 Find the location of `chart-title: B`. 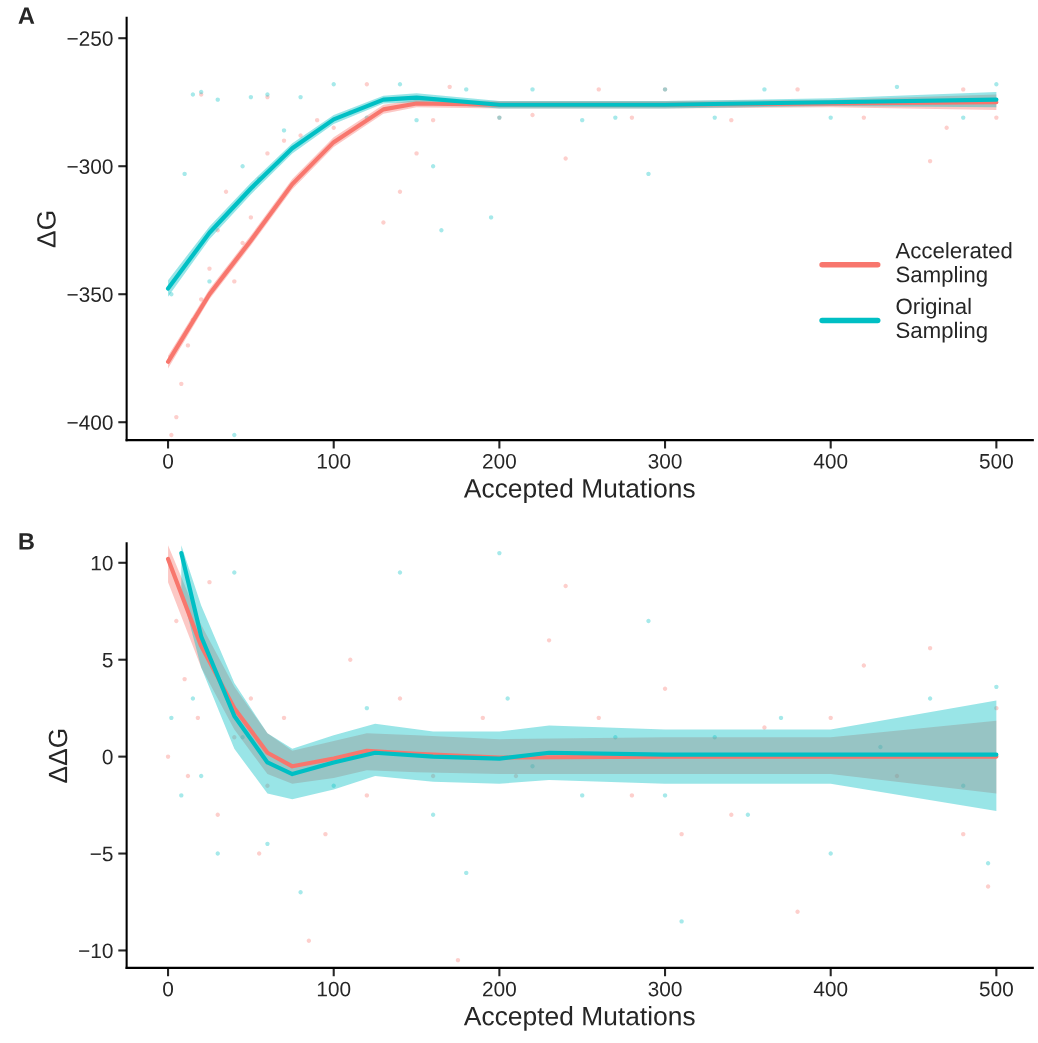

chart-title: B is located at coordinates (26, 541).